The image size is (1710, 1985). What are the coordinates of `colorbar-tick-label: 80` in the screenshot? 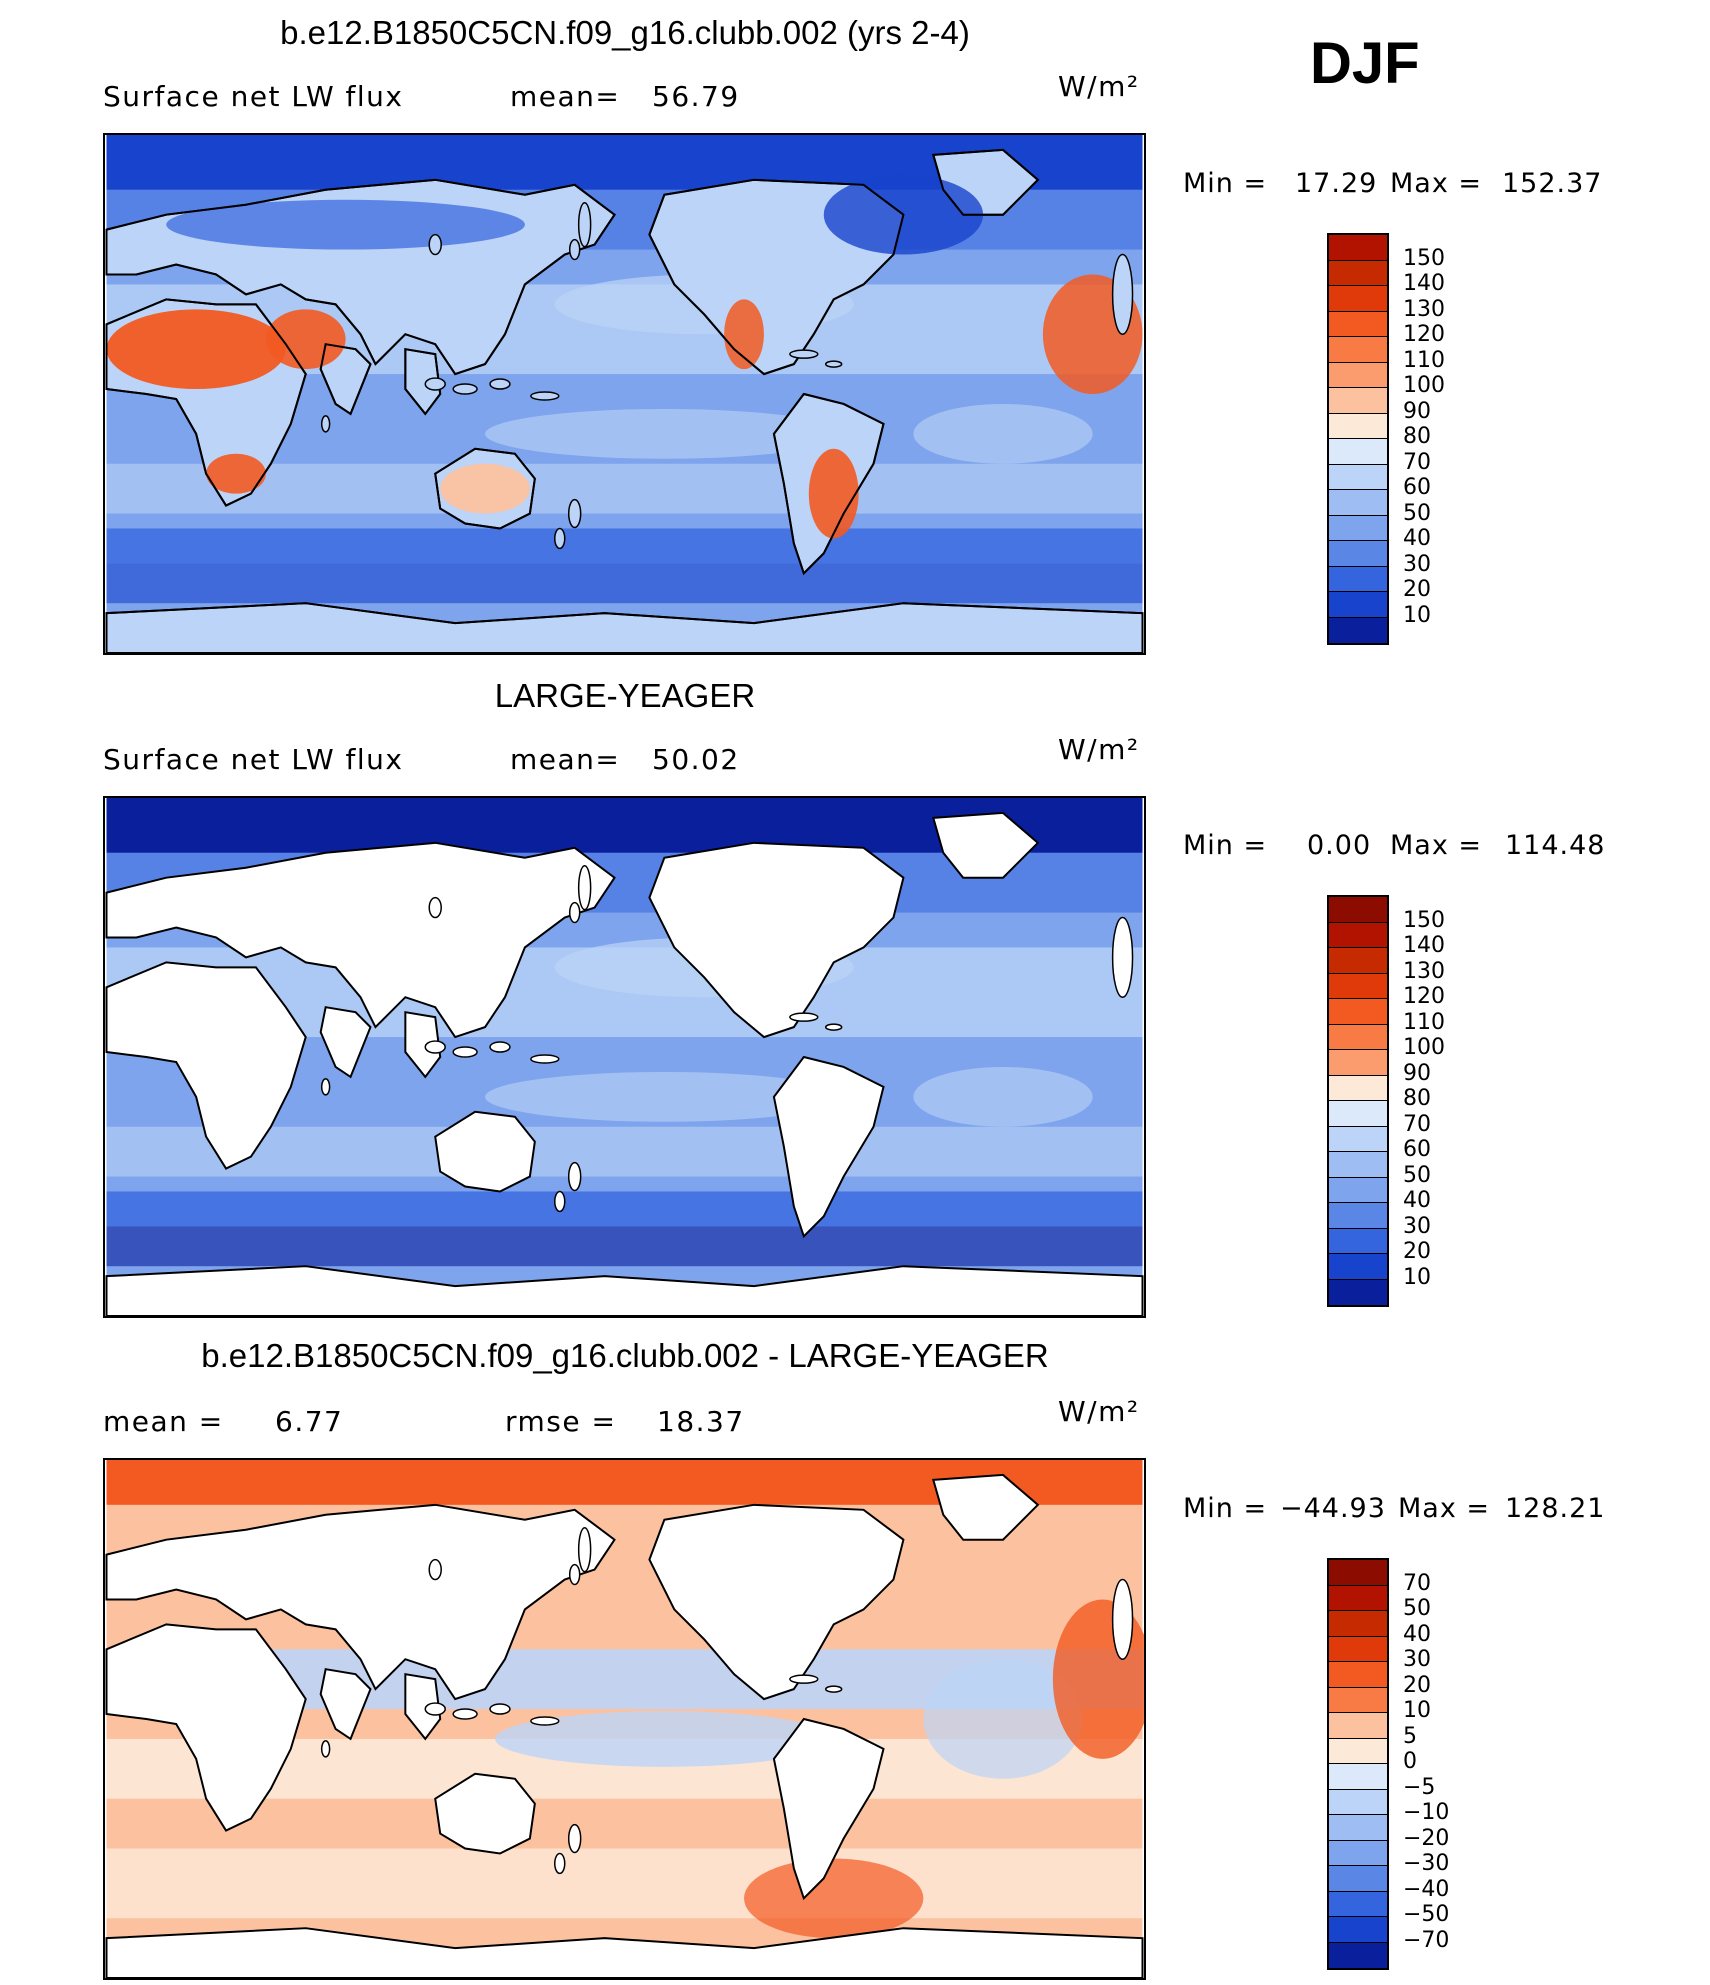 It's located at (1417, 436).